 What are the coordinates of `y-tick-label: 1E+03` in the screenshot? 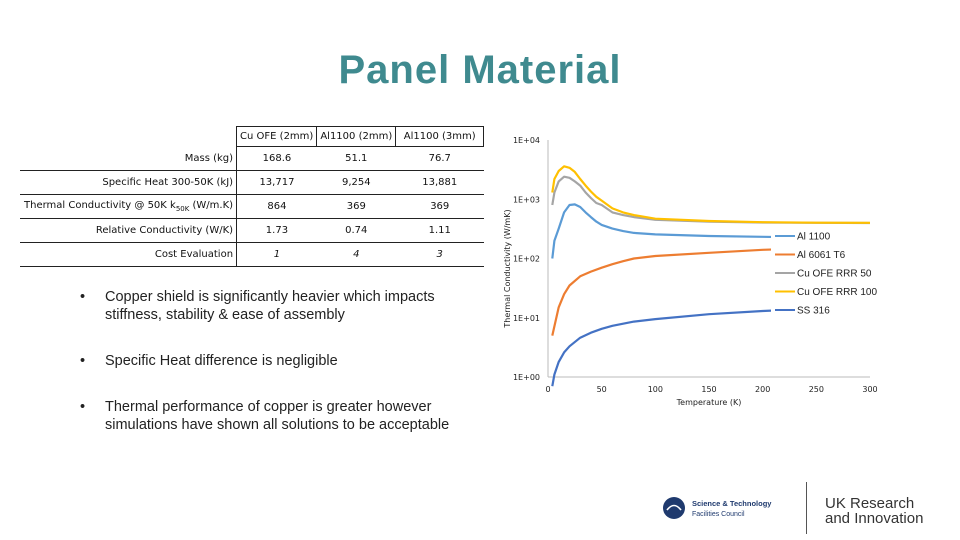 It's located at (526, 199).